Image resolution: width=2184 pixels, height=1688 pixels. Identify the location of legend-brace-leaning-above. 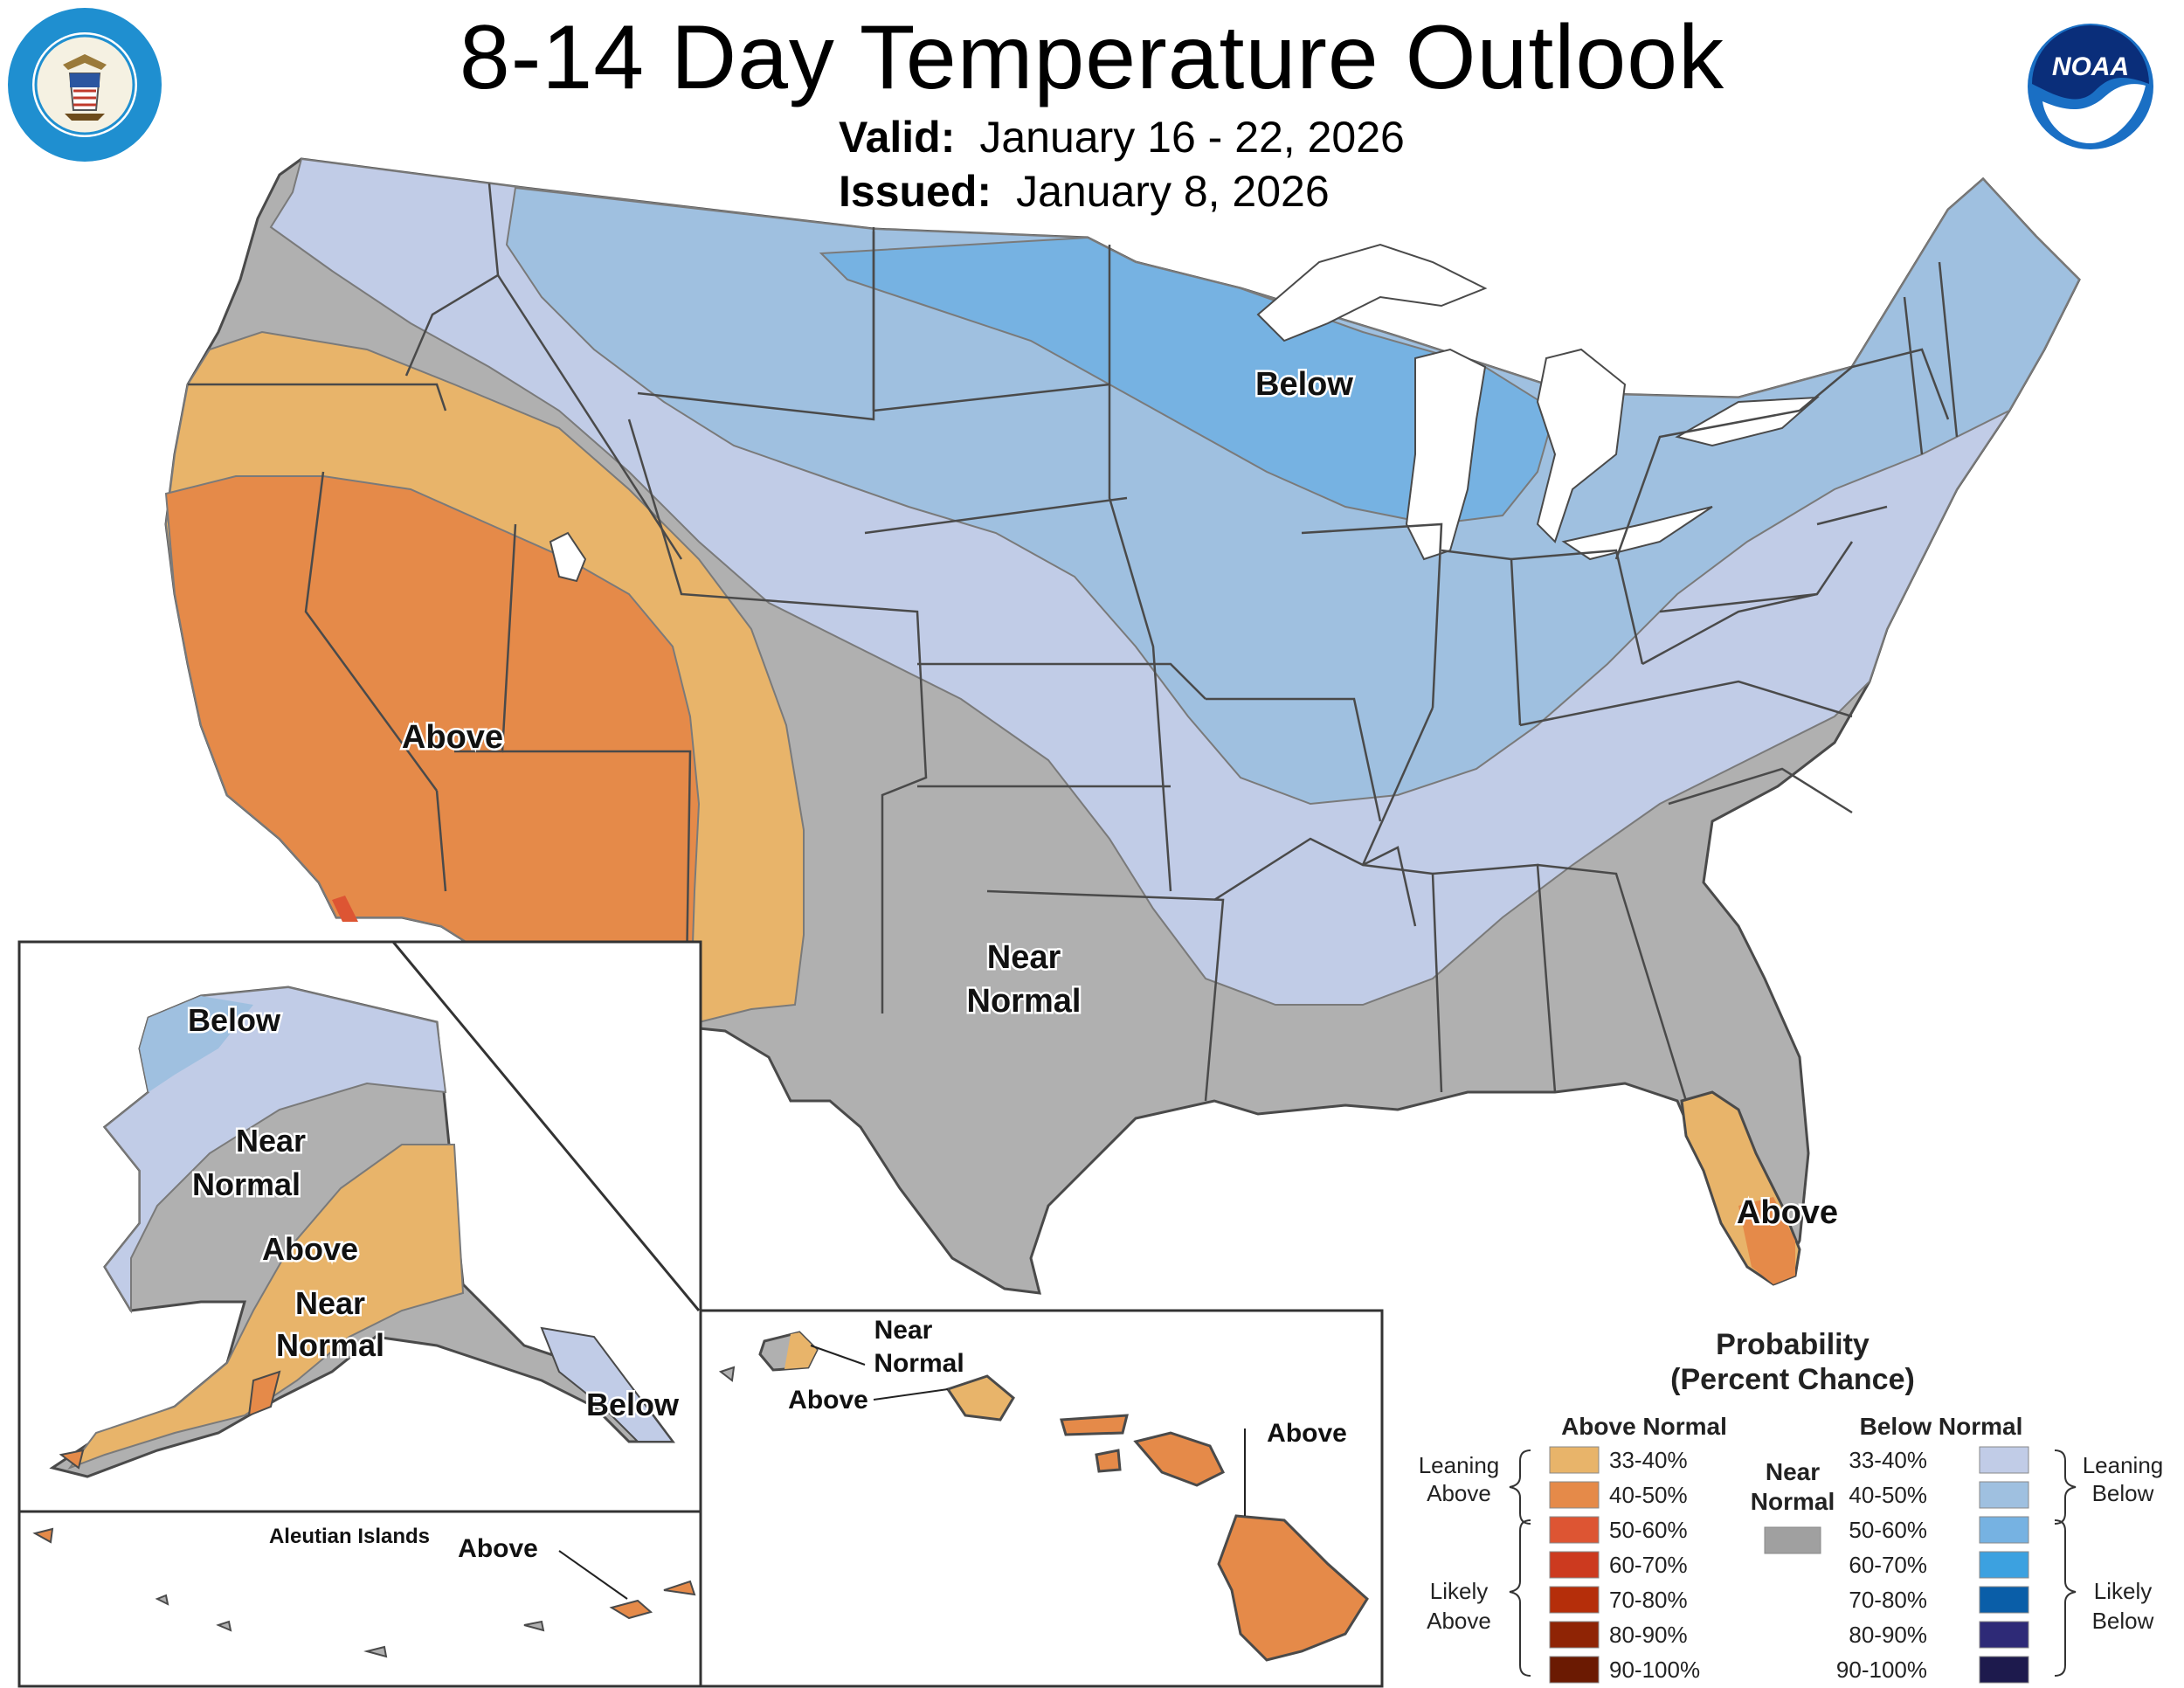
(1520, 1487).